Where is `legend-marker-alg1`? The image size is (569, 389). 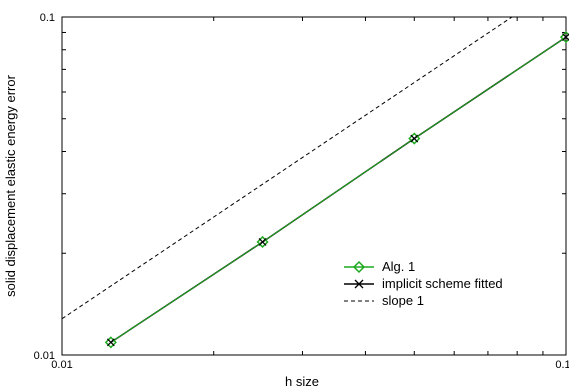
legend-marker-alg1 is located at coordinates (359, 267).